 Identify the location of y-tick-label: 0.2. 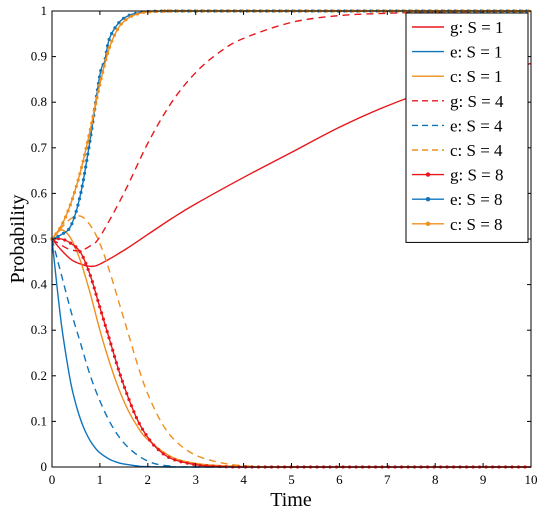
(39, 375).